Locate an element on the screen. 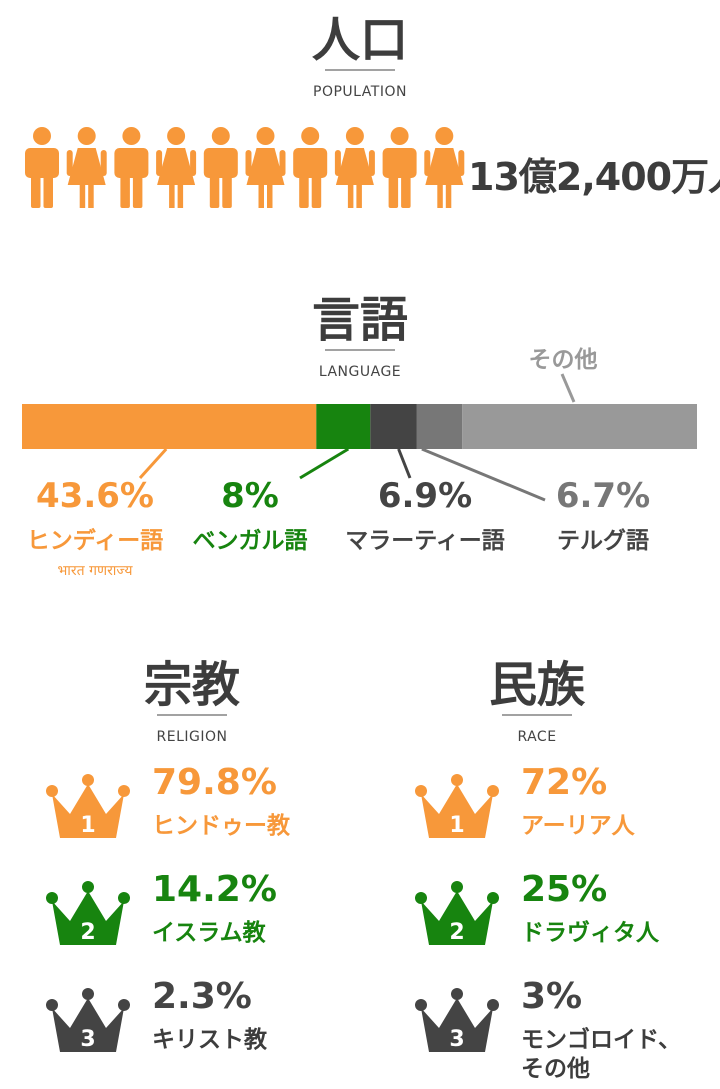  rank-label: アーリア人 is located at coordinates (578, 826).